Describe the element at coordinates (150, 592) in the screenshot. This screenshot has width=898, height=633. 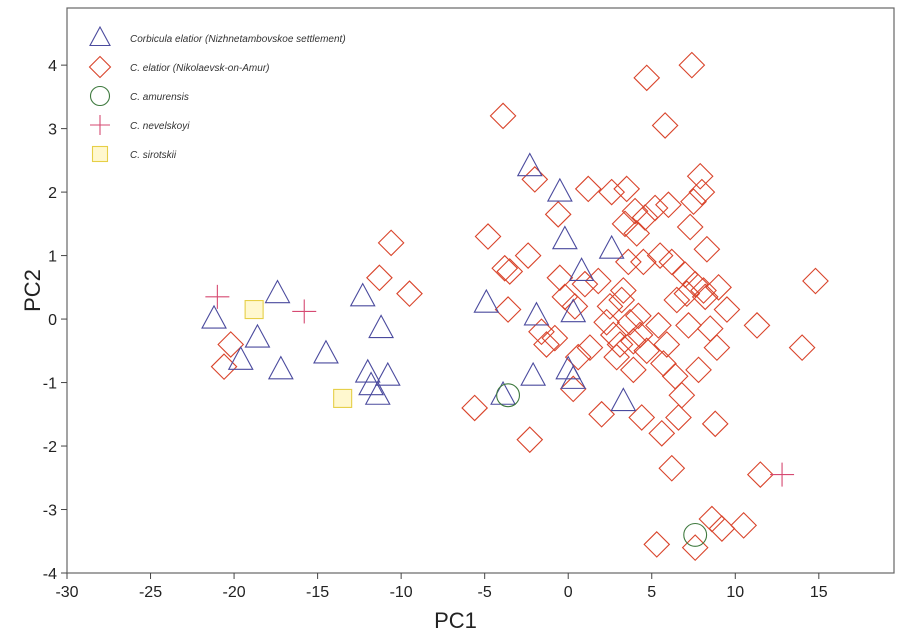
I see `x-tick-label: -25` at that location.